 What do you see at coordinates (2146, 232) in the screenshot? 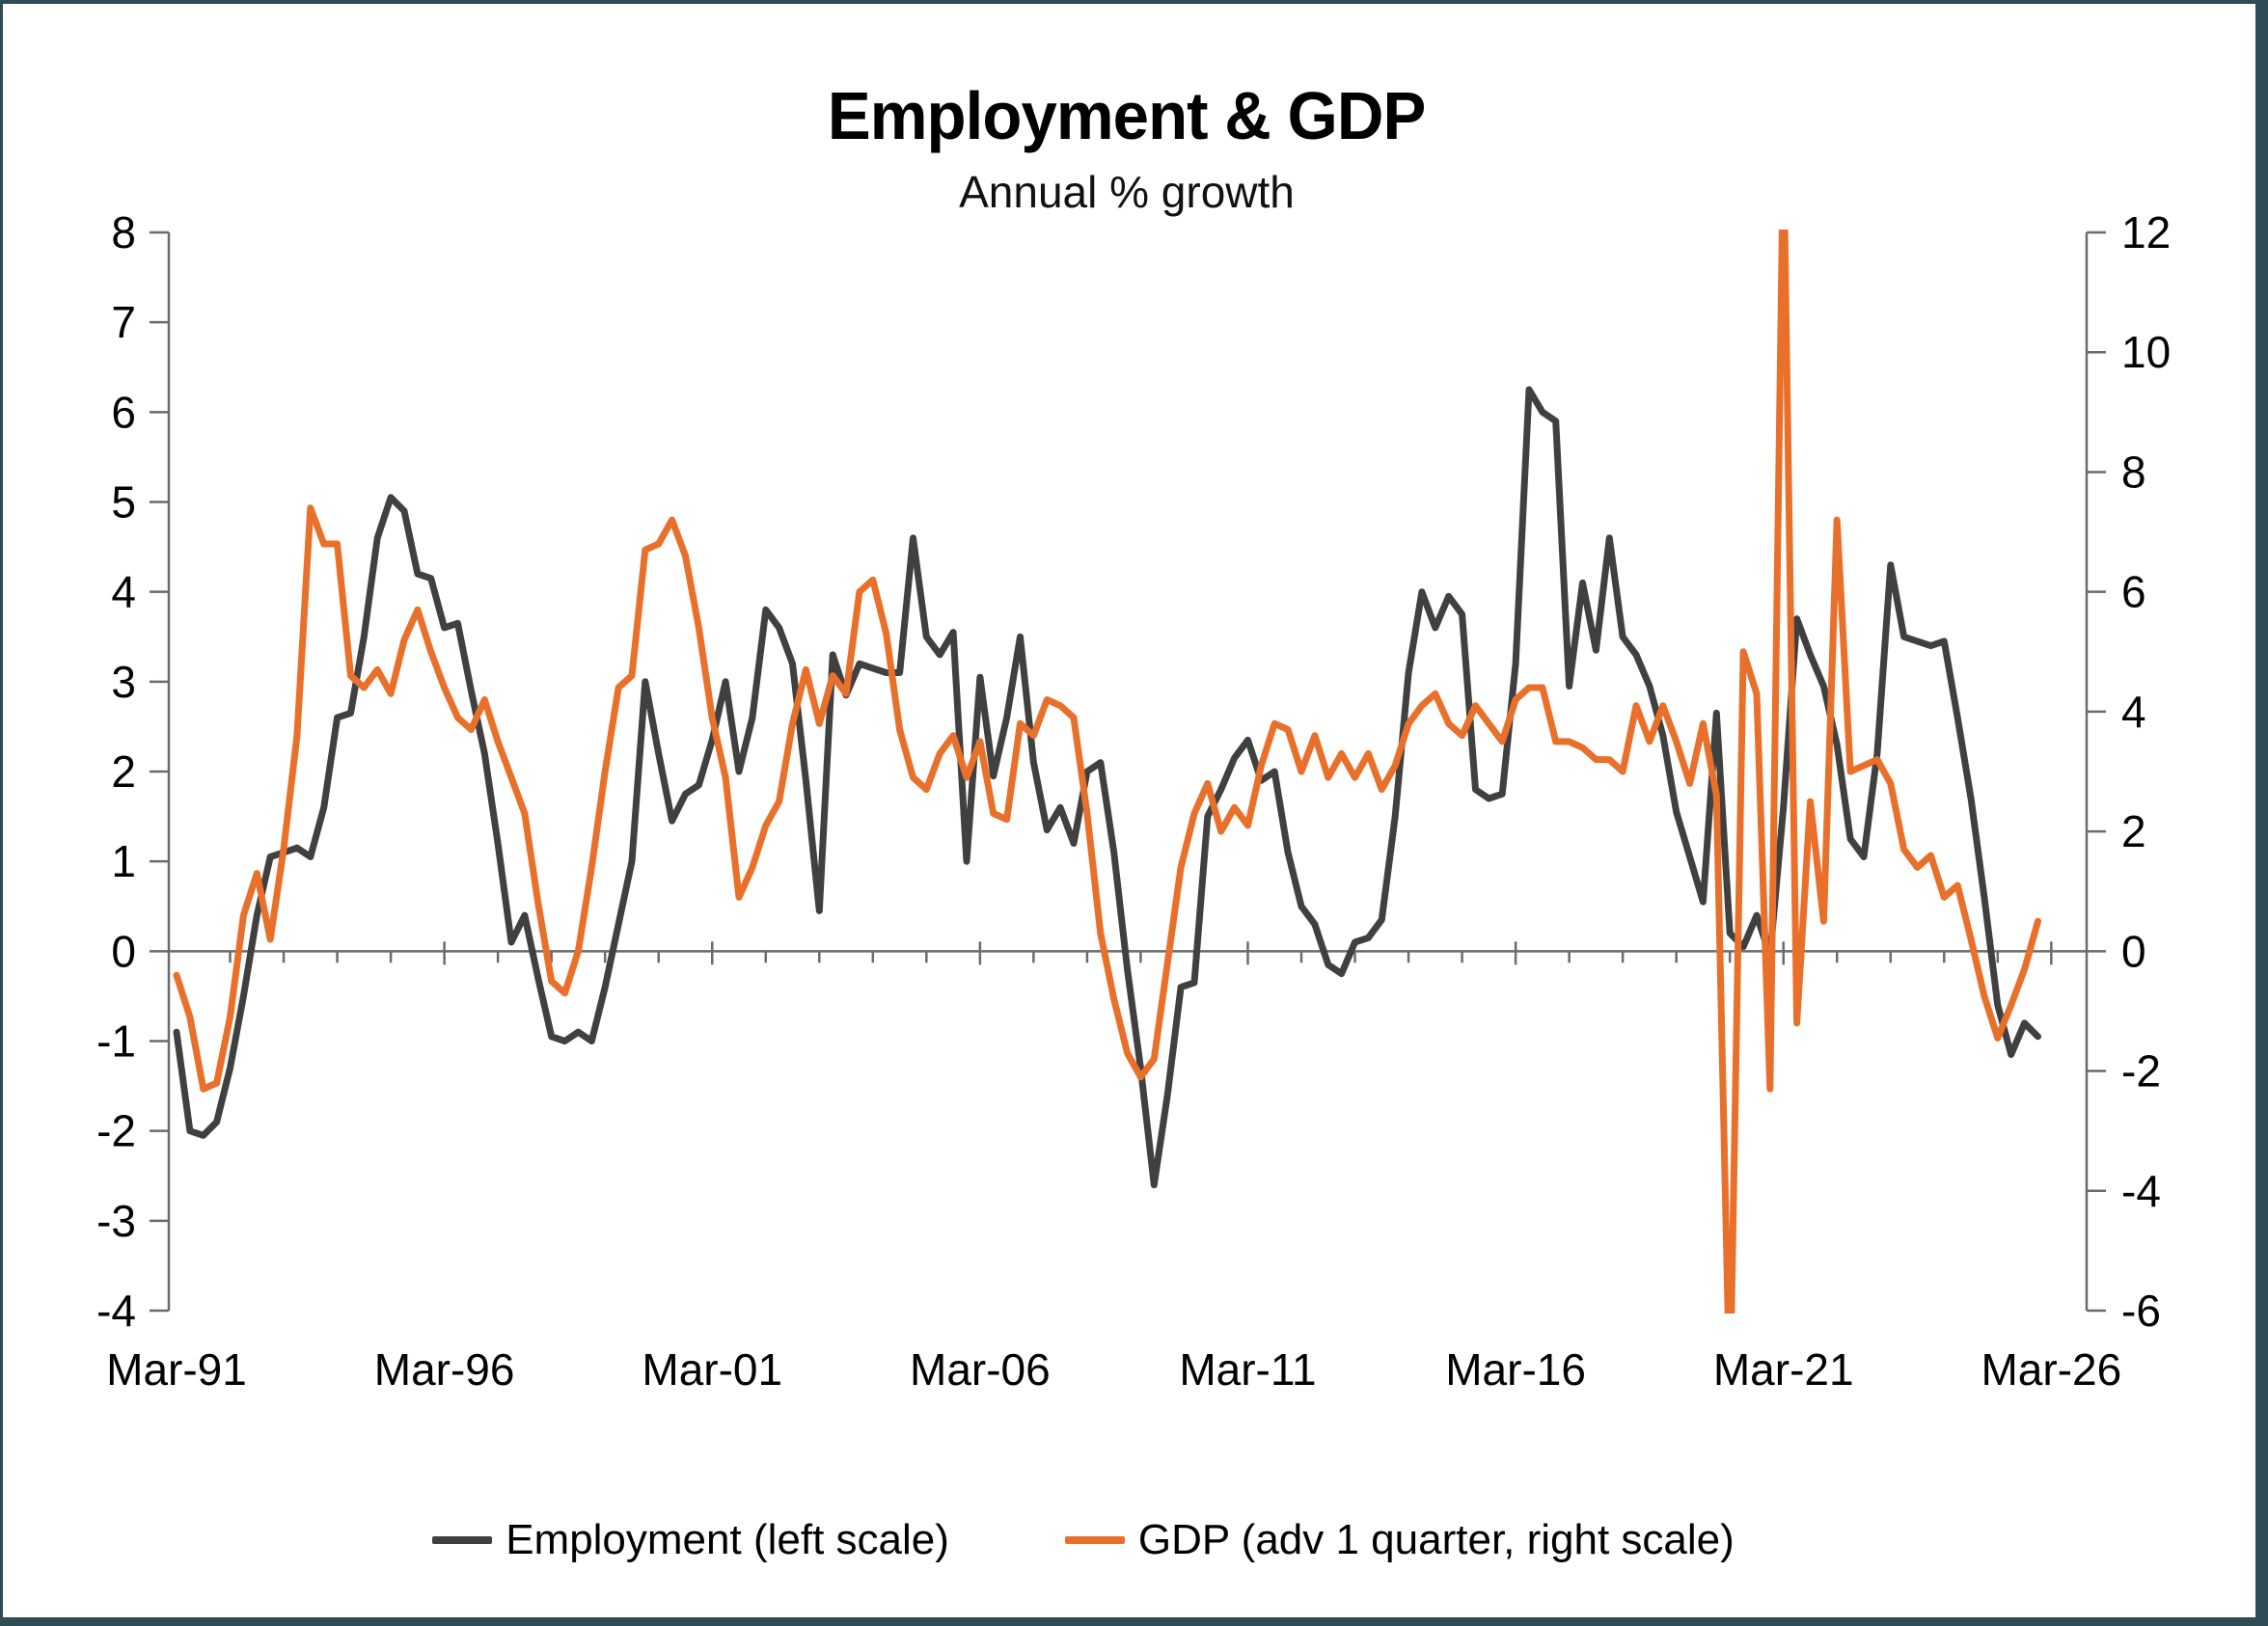
I see `right-axis-tick-label: 12` at bounding box center [2146, 232].